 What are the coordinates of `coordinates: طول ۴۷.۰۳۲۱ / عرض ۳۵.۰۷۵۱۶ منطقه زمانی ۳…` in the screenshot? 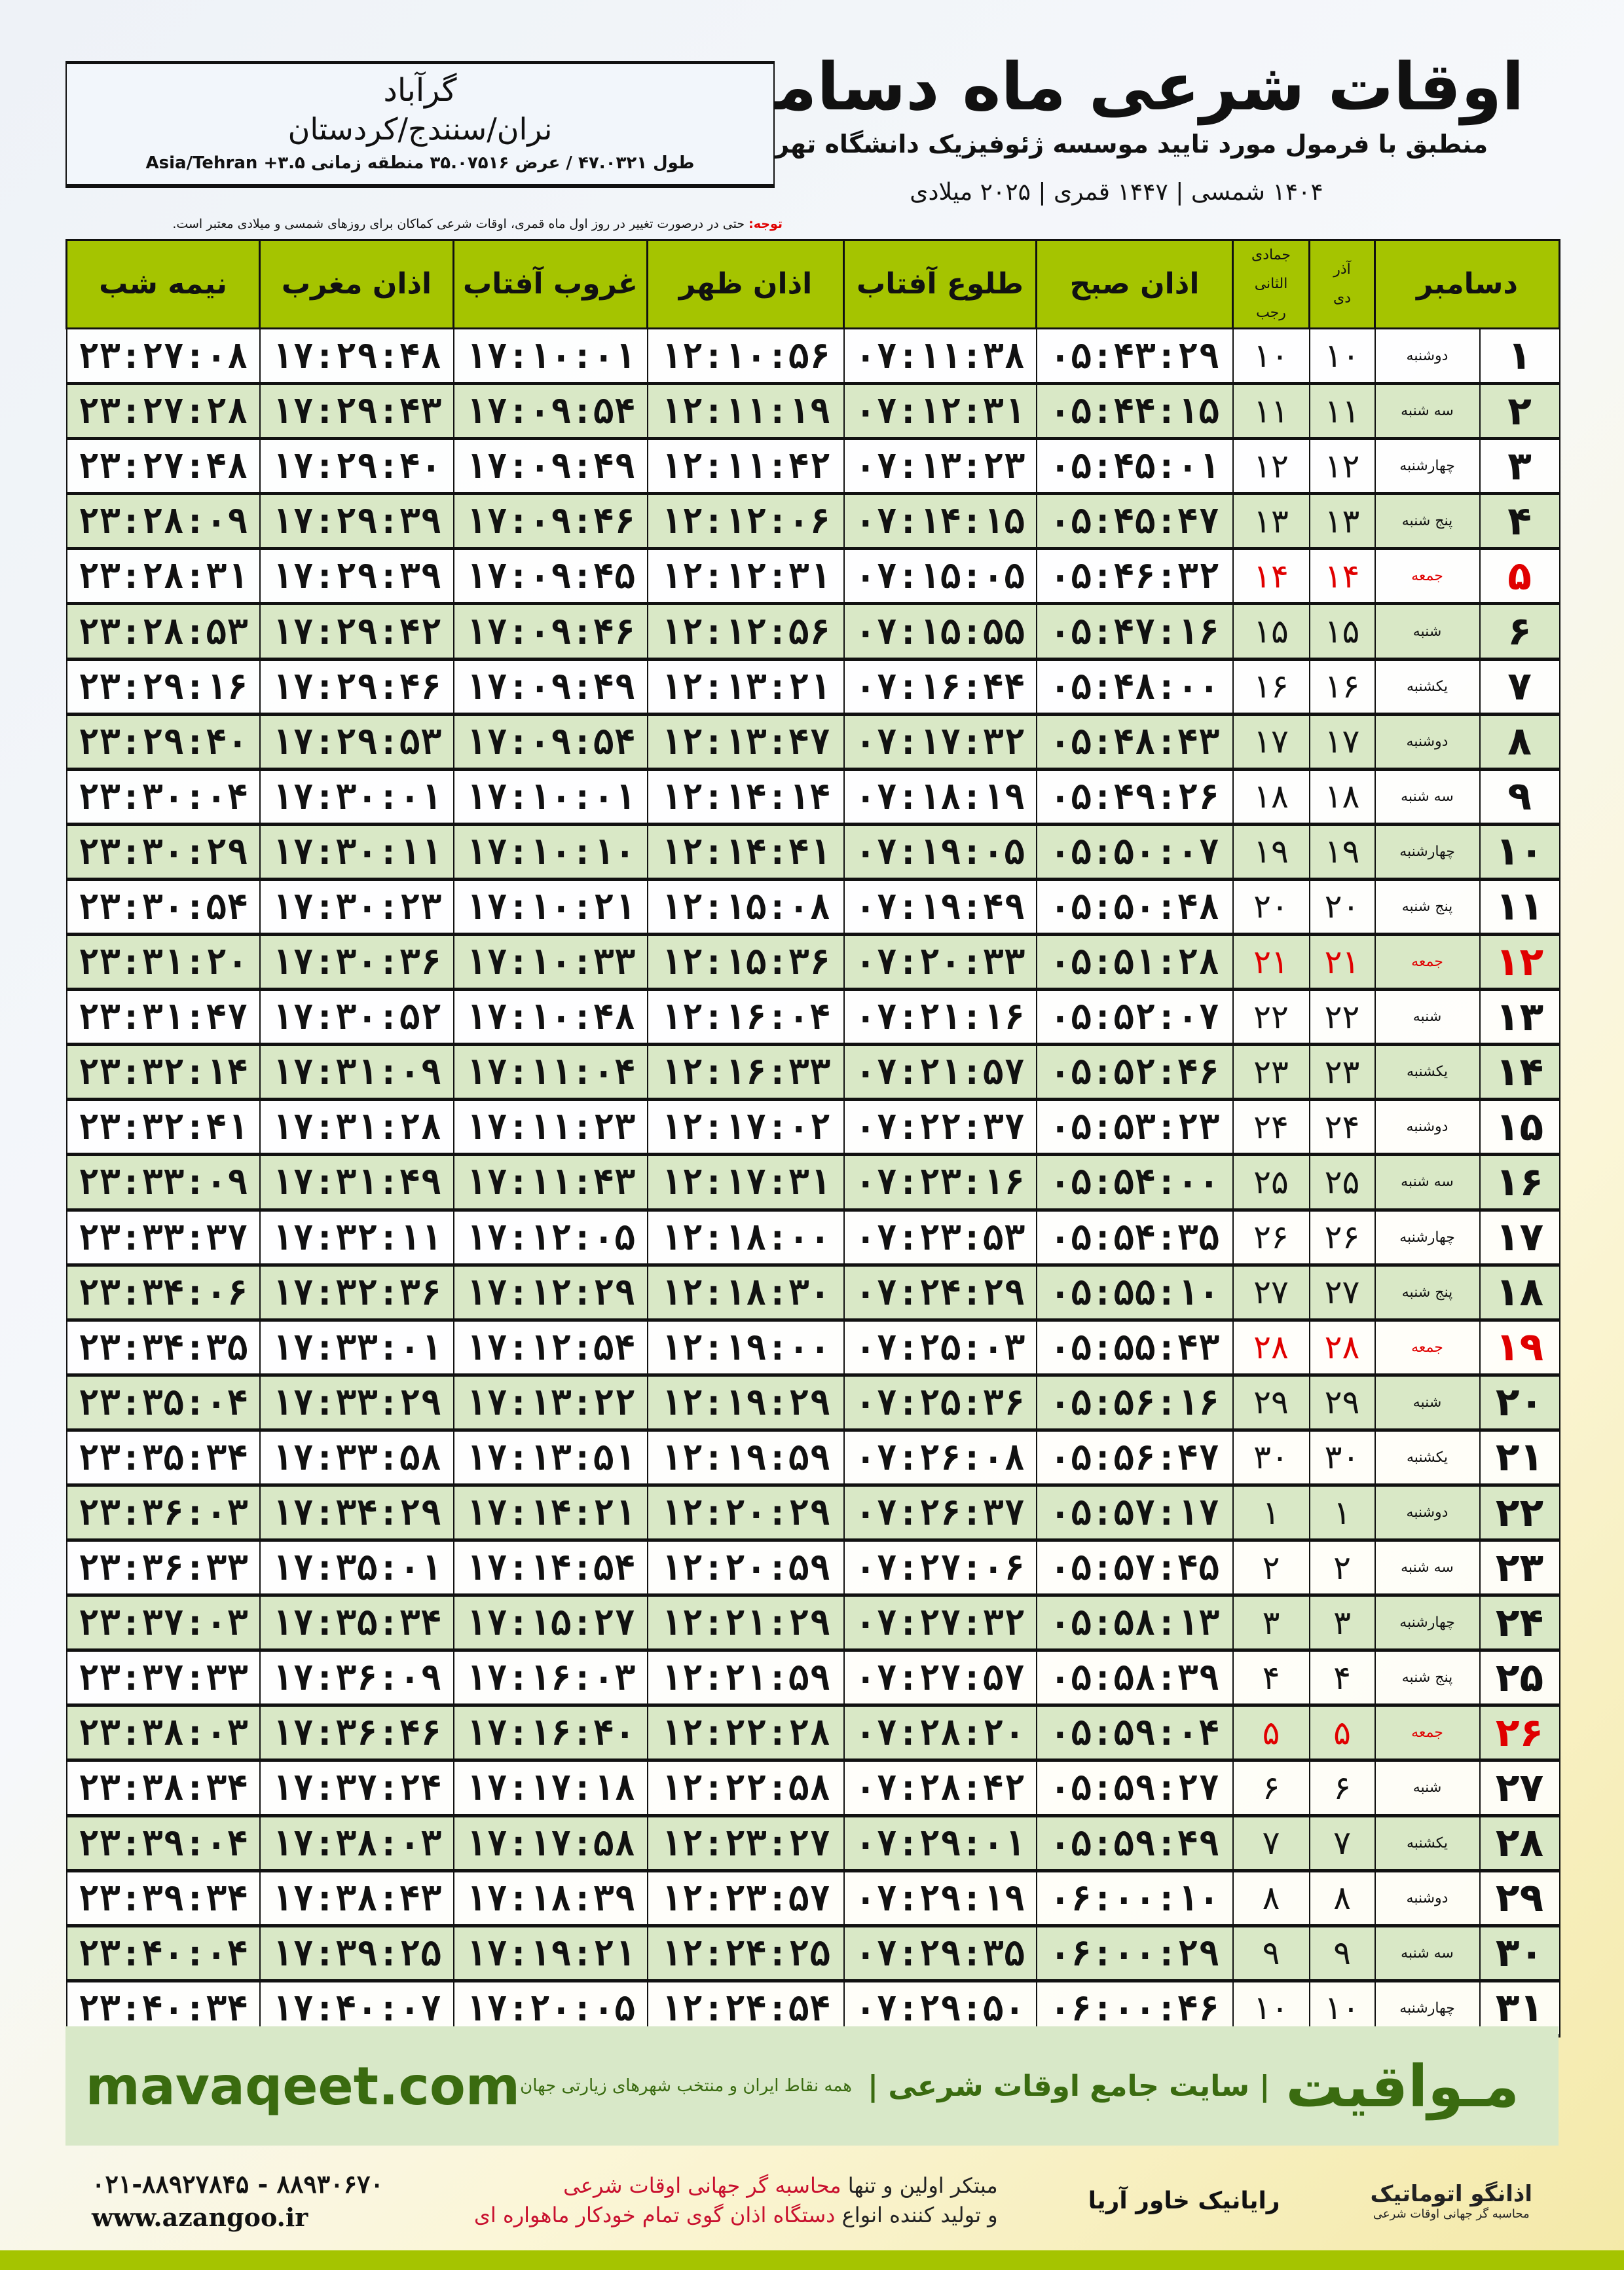 It's located at (420, 163).